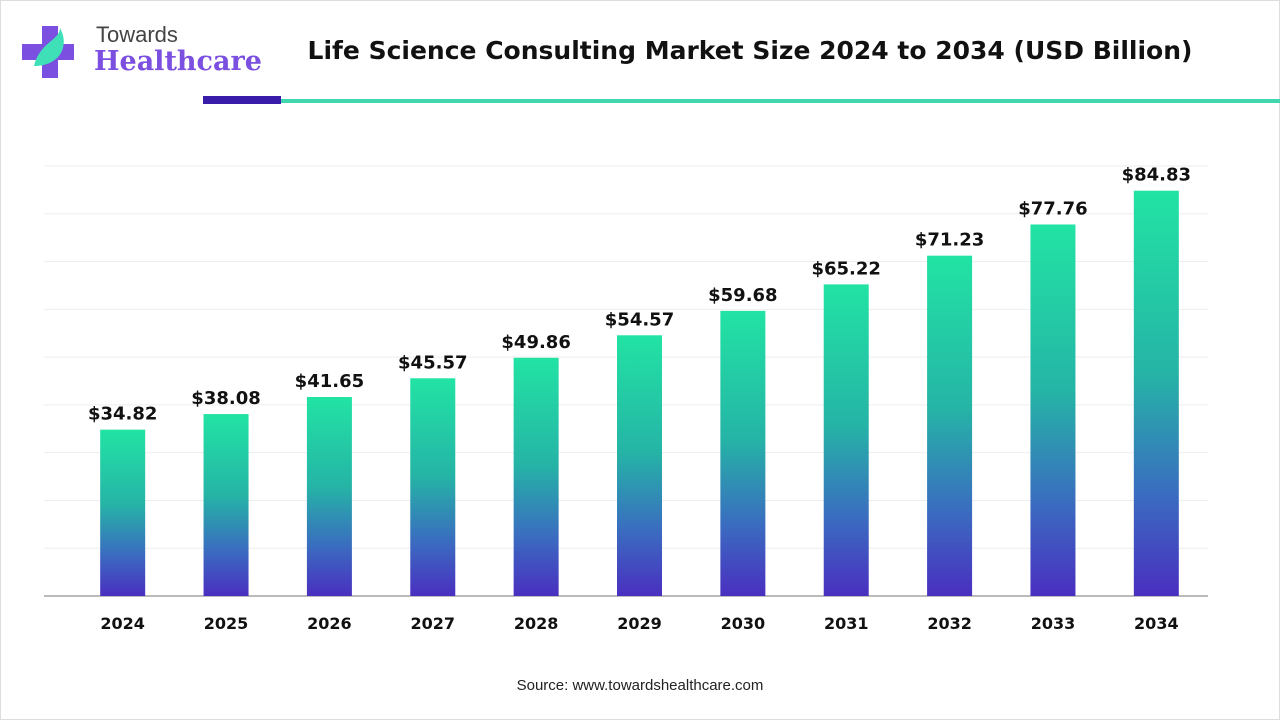 The height and width of the screenshot is (720, 1280). What do you see at coordinates (780, 101) in the screenshot?
I see `accent-bar-teal` at bounding box center [780, 101].